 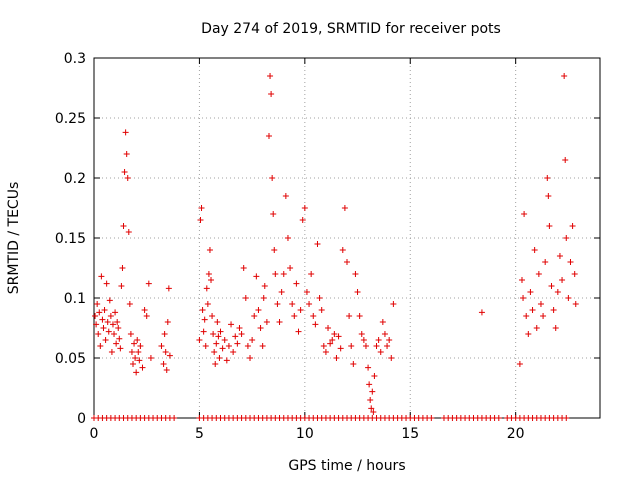 I want to click on y-tick-label: 0, so click(x=81, y=419).